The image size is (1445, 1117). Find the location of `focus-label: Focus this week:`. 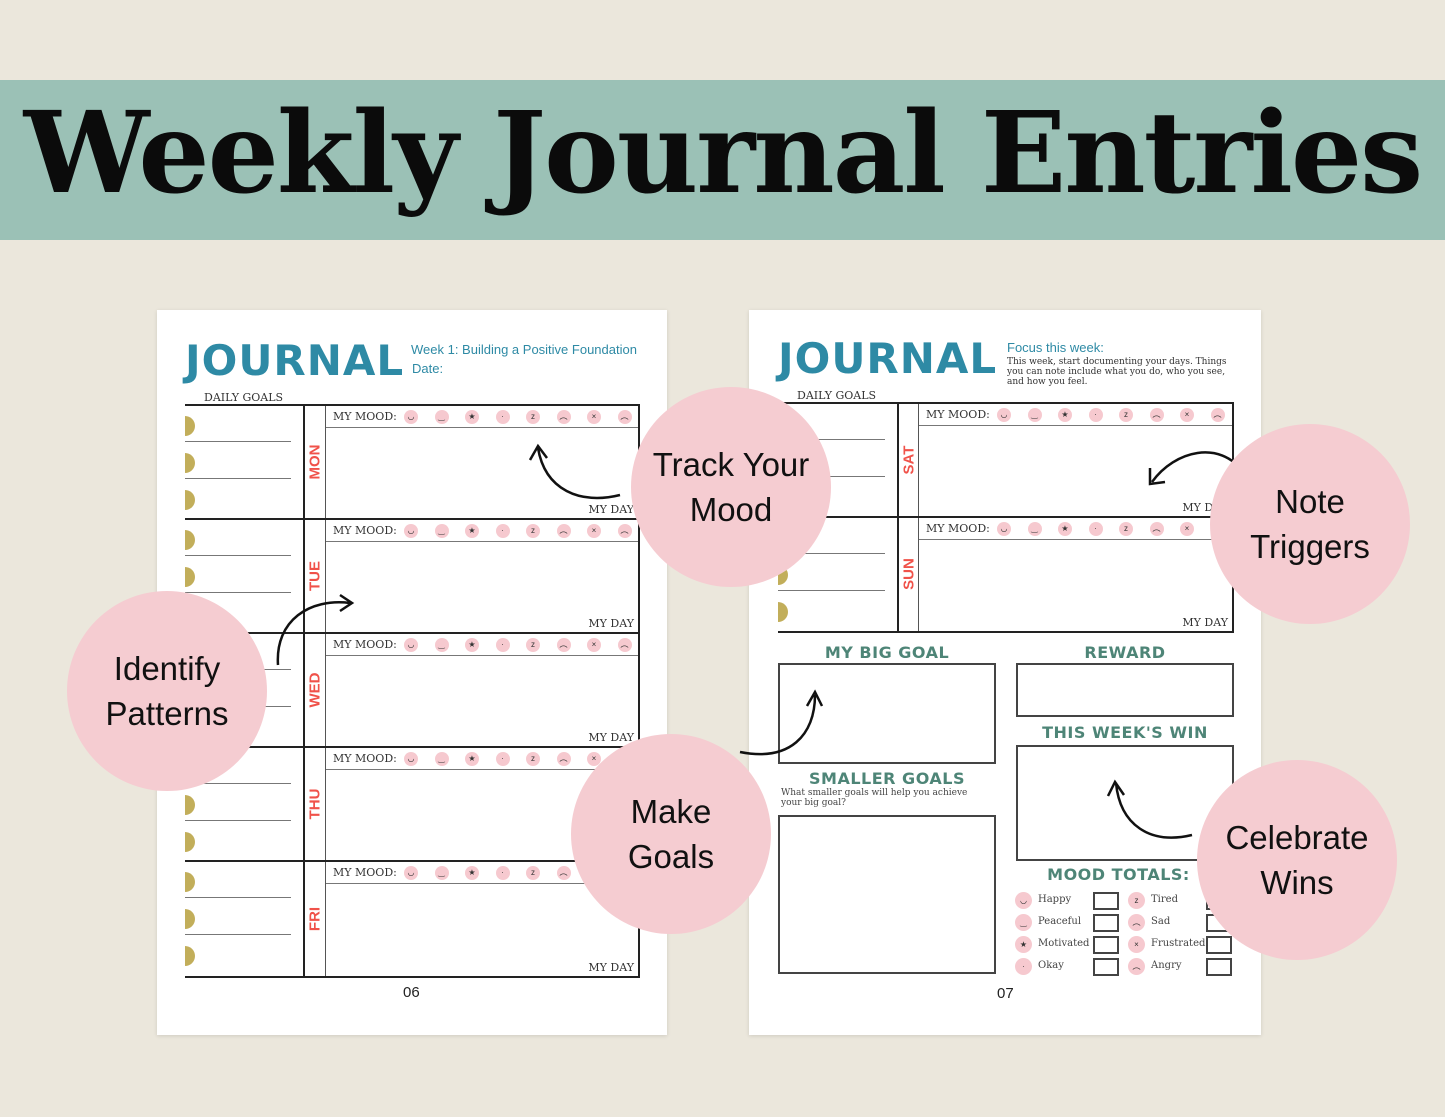

focus-label: Focus this week: is located at coordinates (1055, 347).